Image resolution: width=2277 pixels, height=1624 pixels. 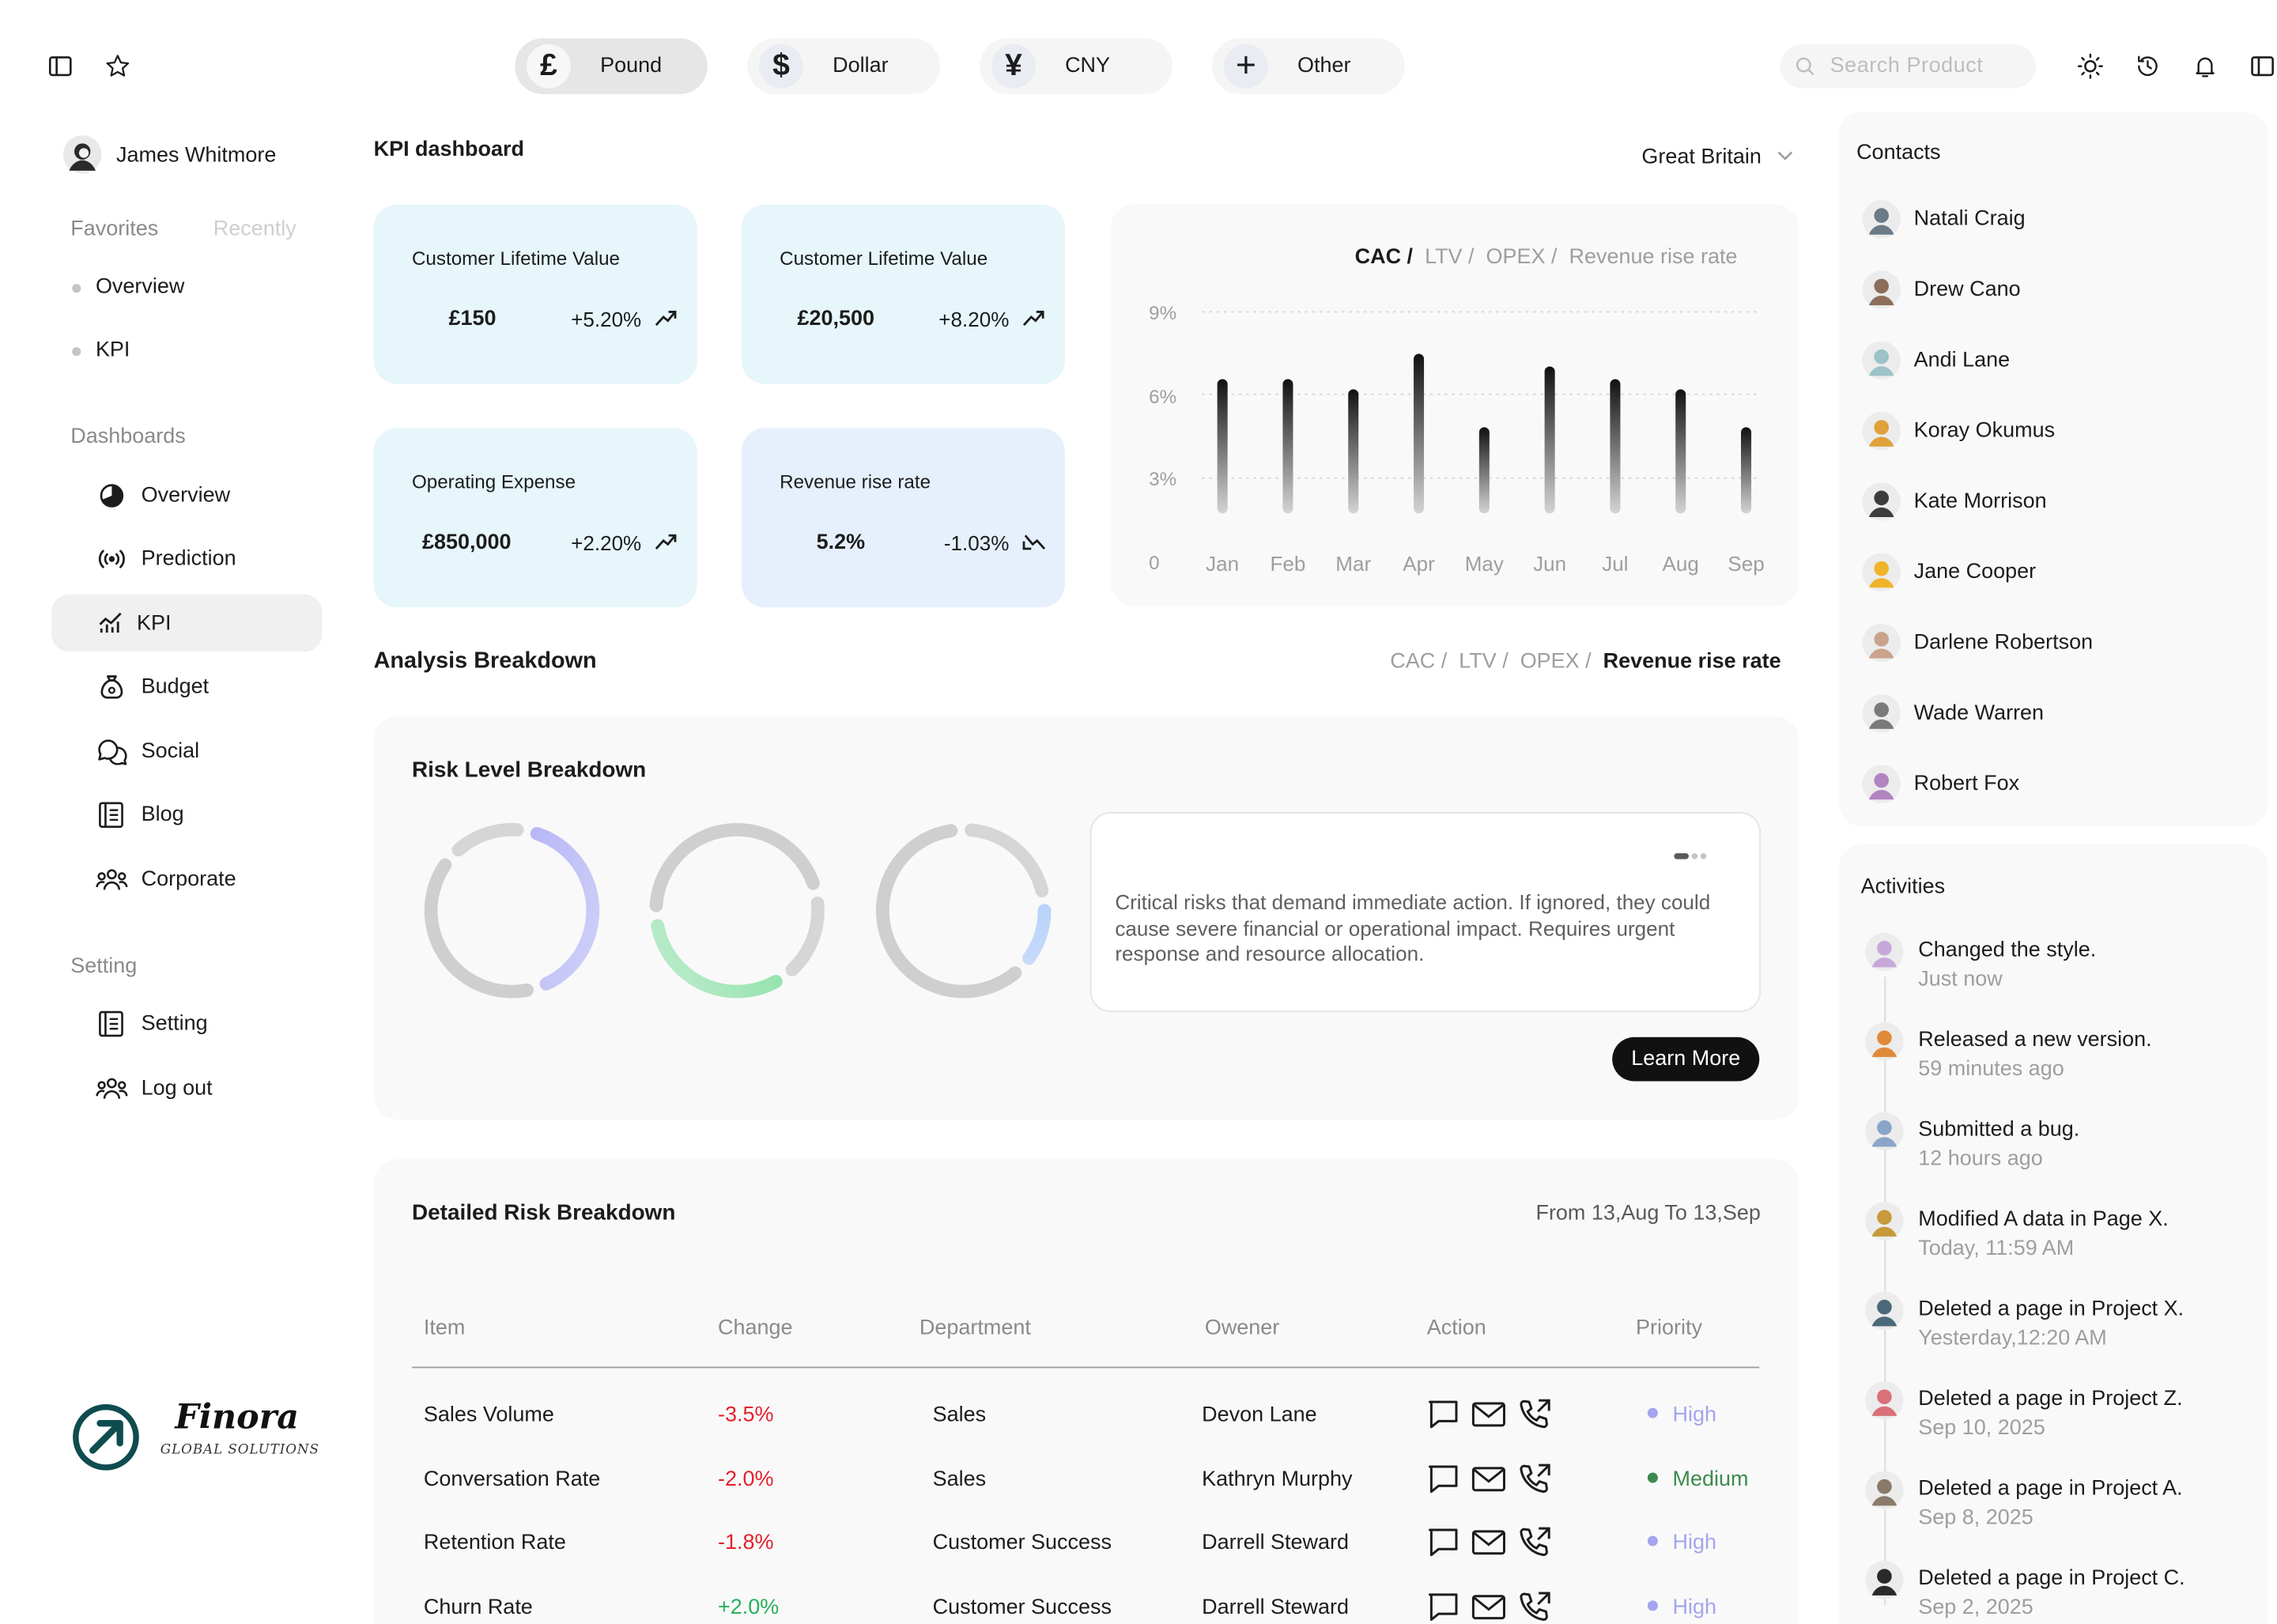 I want to click on kpi-bar-chart, so click(x=1480, y=412).